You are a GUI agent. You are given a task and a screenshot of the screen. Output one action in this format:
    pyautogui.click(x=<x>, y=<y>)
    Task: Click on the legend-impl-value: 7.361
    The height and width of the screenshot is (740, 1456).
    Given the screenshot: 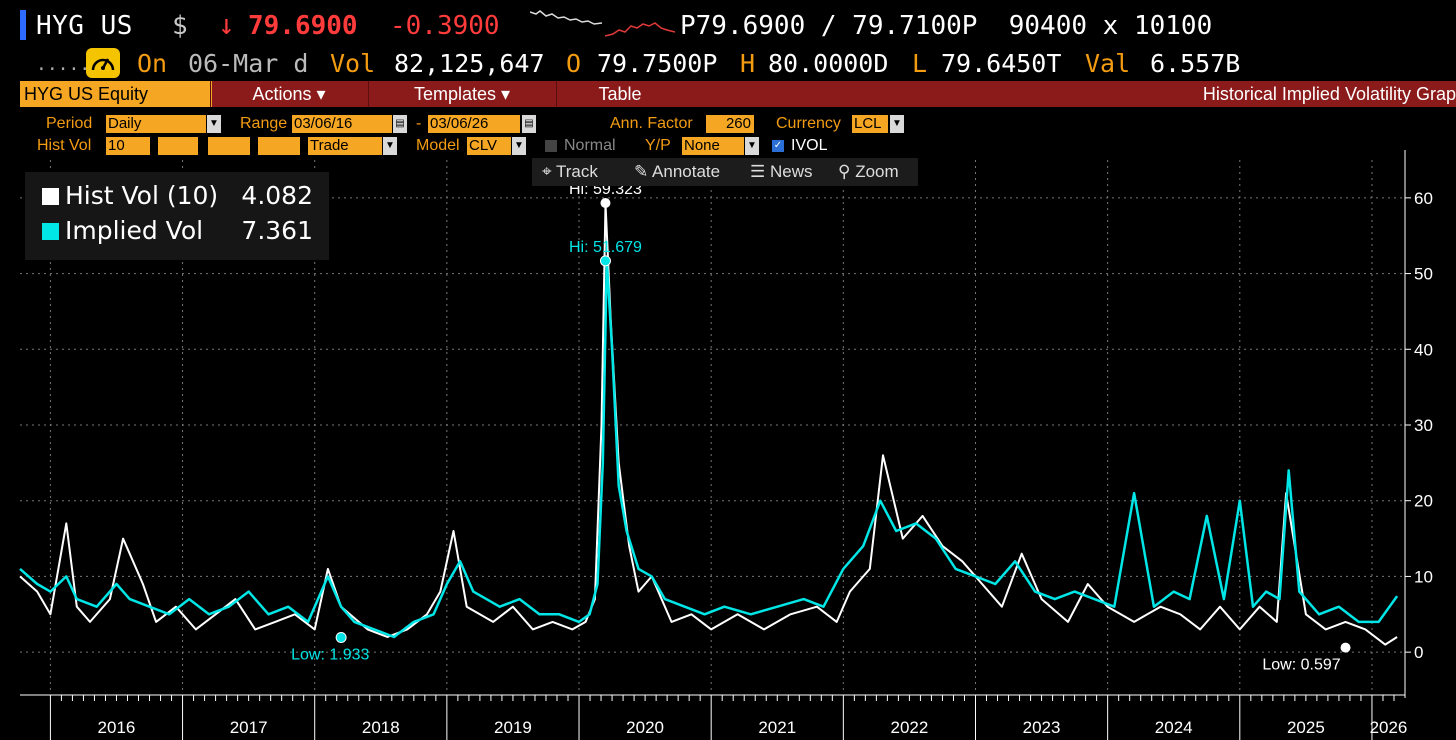 What is the action you would take?
    pyautogui.click(x=277, y=230)
    